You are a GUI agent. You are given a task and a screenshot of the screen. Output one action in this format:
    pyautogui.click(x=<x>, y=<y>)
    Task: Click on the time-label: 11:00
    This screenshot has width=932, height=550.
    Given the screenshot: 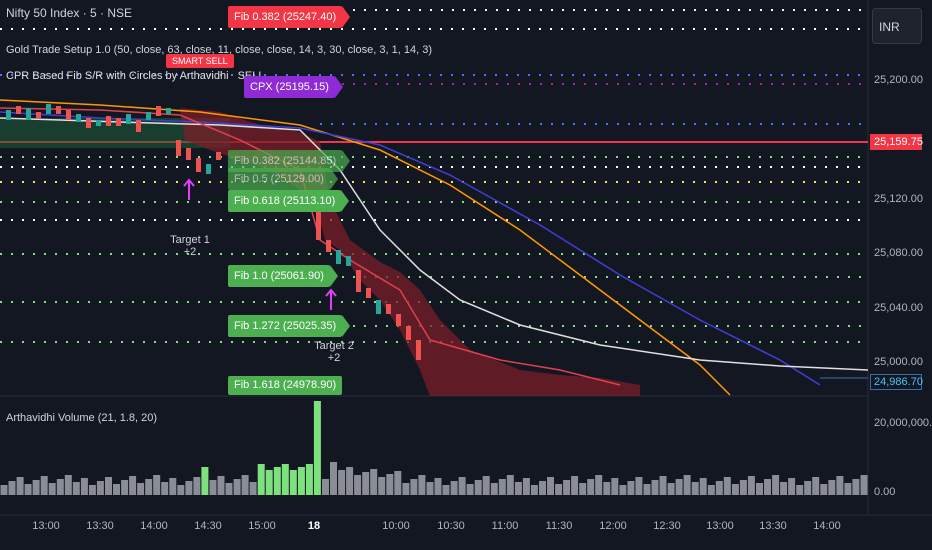 What is the action you would take?
    pyautogui.click(x=505, y=526)
    